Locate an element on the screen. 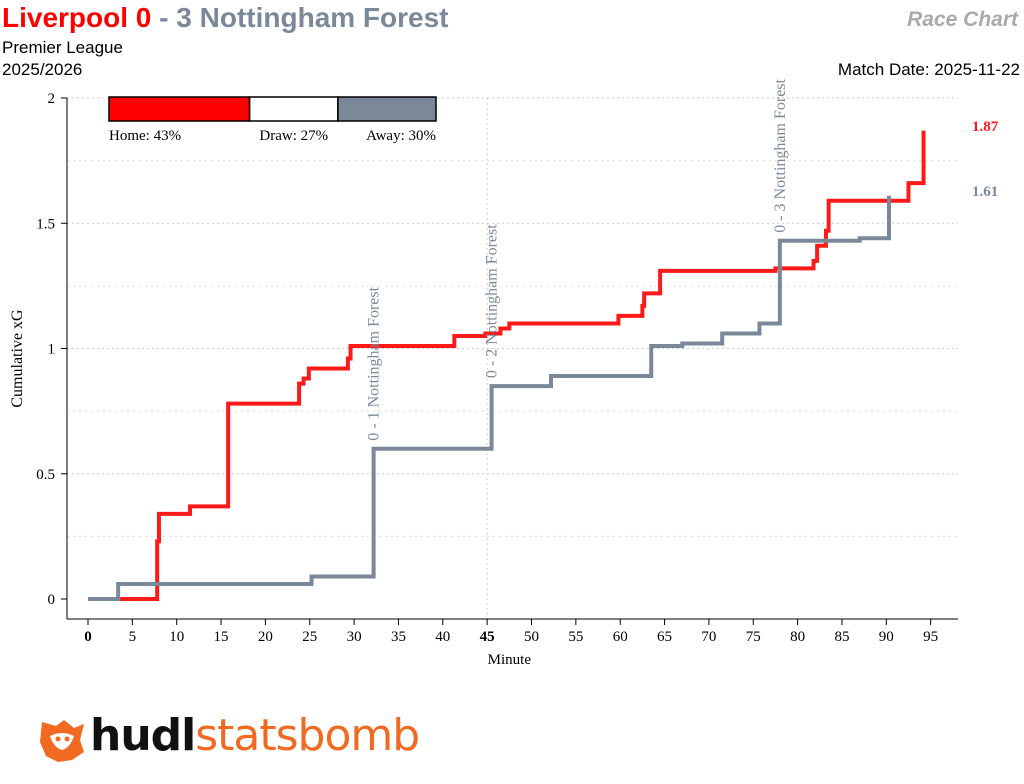 Image resolution: width=1024 pixels, height=784 pixels. competition-name: Premier League is located at coordinates (62, 47).